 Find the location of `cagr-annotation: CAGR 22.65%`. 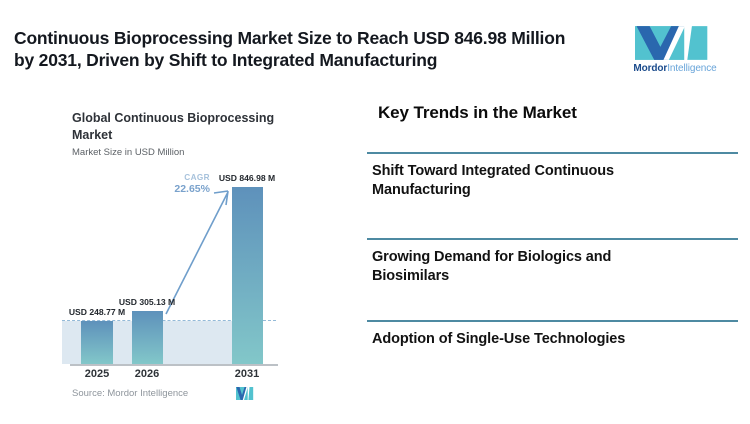

cagr-annotation: CAGR 22.65% is located at coordinates (192, 183).